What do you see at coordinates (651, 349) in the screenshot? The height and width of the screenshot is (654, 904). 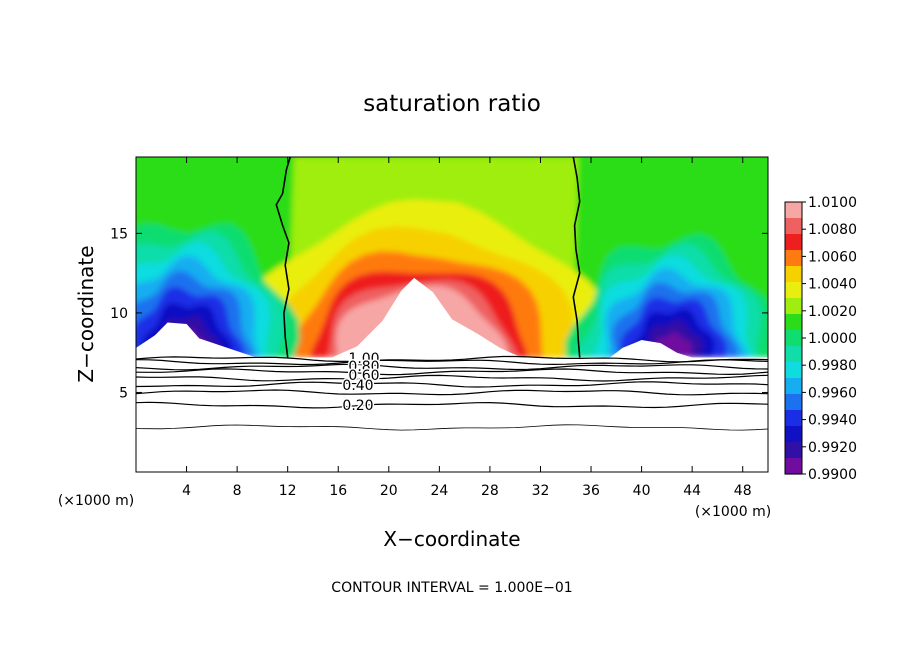 I see `cloud-hole-right` at bounding box center [651, 349].